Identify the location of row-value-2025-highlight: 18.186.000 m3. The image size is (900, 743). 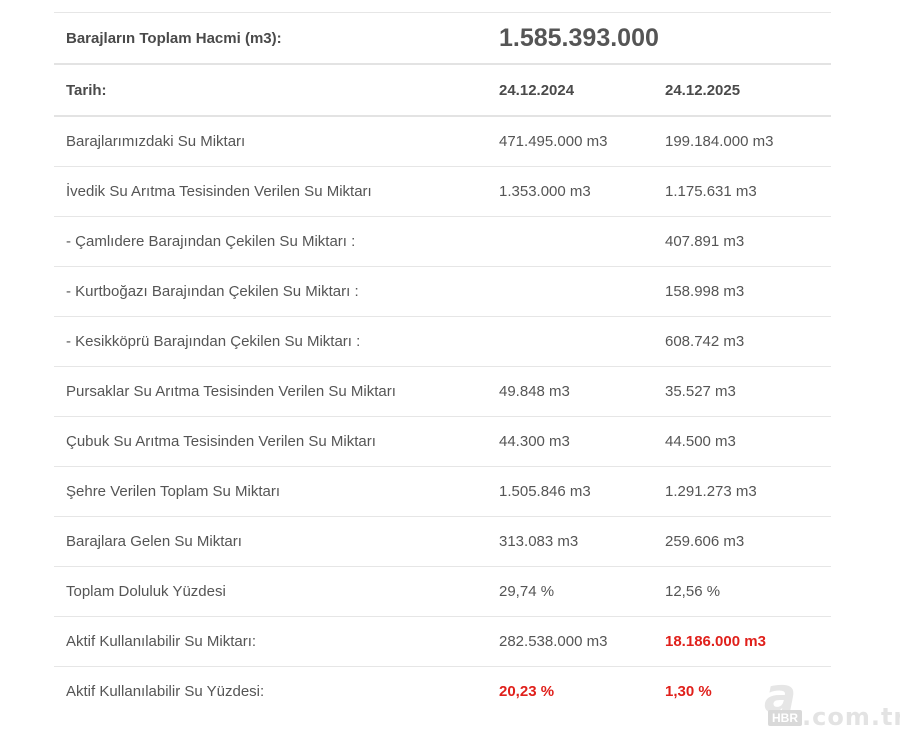
(715, 641).